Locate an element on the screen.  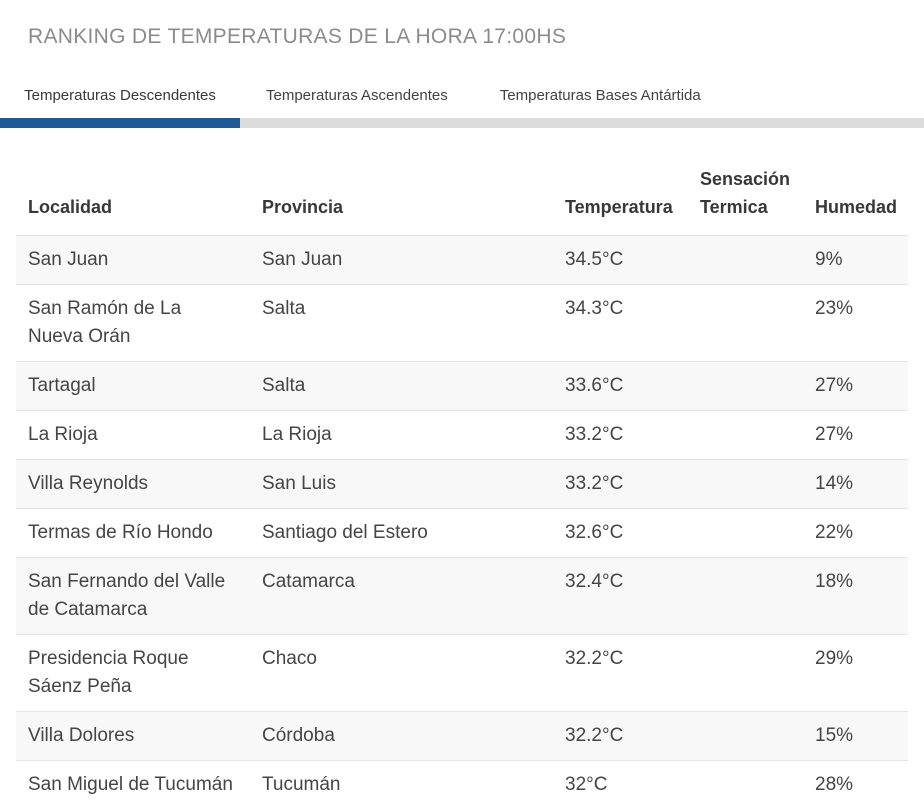
cell-temperatura: 32.4°C is located at coordinates (594, 581).